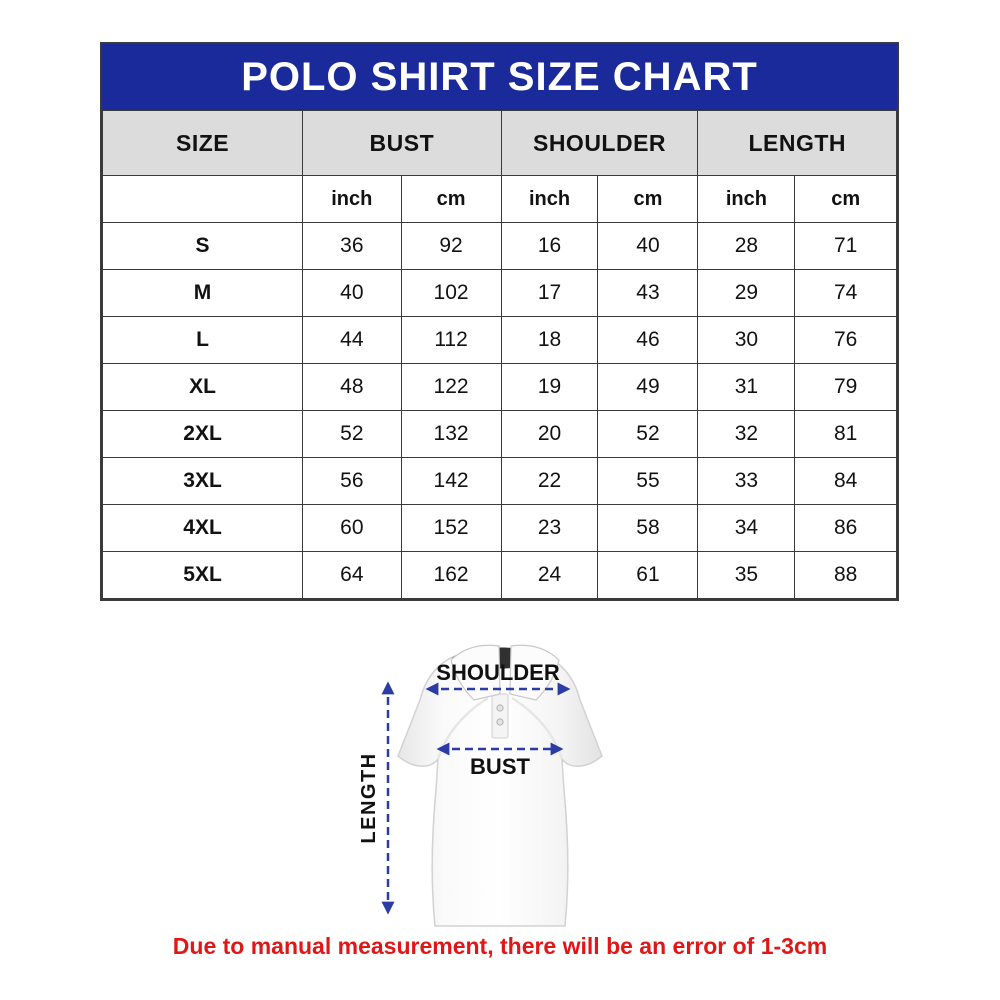 The image size is (1000, 1000). What do you see at coordinates (499, 77) in the screenshot?
I see `chart-title: POLO SHIRT SIZE CHART` at bounding box center [499, 77].